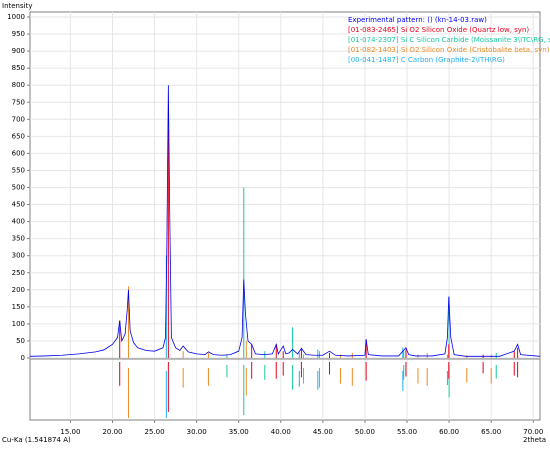 The image size is (550, 453). What do you see at coordinates (16, 17) in the screenshot?
I see `y-tick-label: 1000` at bounding box center [16, 17].